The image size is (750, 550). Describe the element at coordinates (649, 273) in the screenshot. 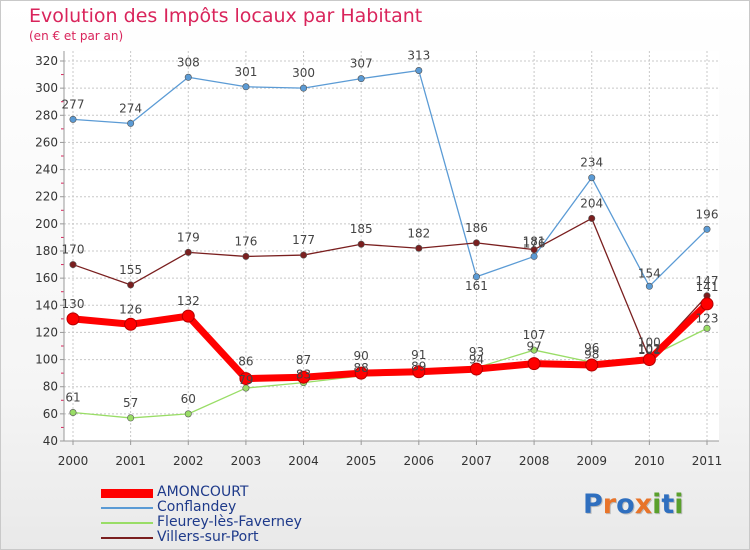

I see `data-label: 154` at that location.